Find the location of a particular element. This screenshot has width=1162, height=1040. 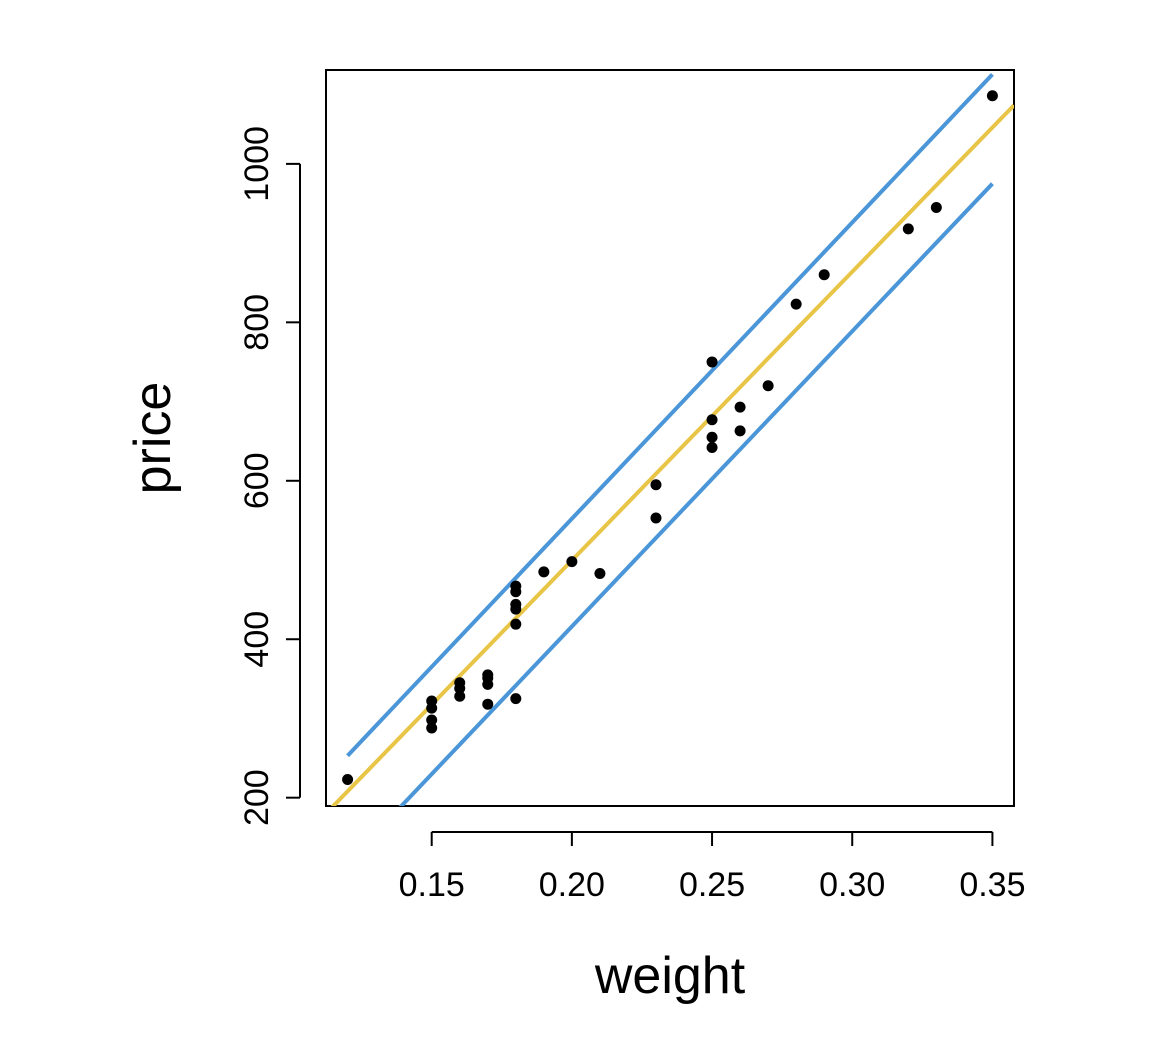

x-tick-label: 0.35 is located at coordinates (992, 885).